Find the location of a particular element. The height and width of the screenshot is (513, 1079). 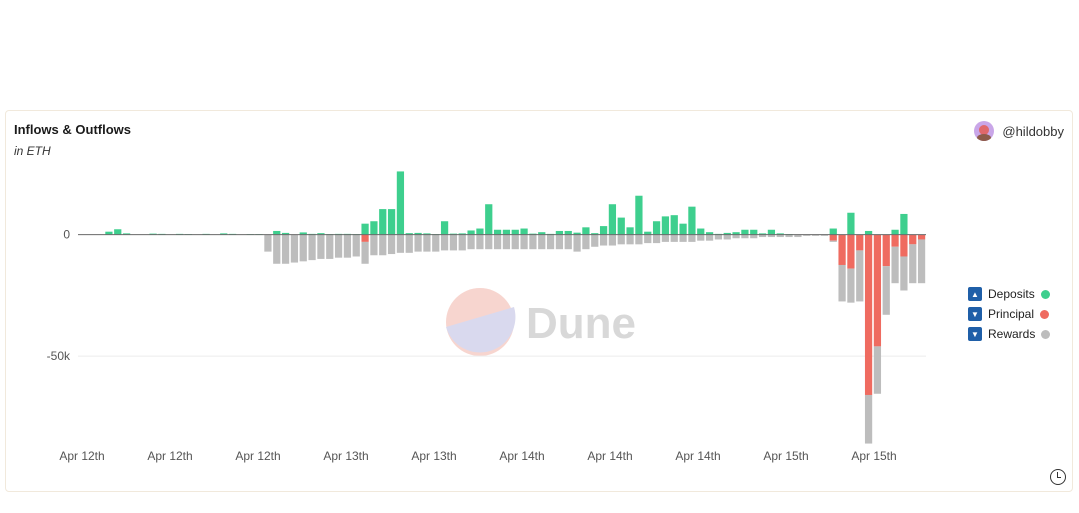

arrow-up-icon: ▲ is located at coordinates (975, 294).